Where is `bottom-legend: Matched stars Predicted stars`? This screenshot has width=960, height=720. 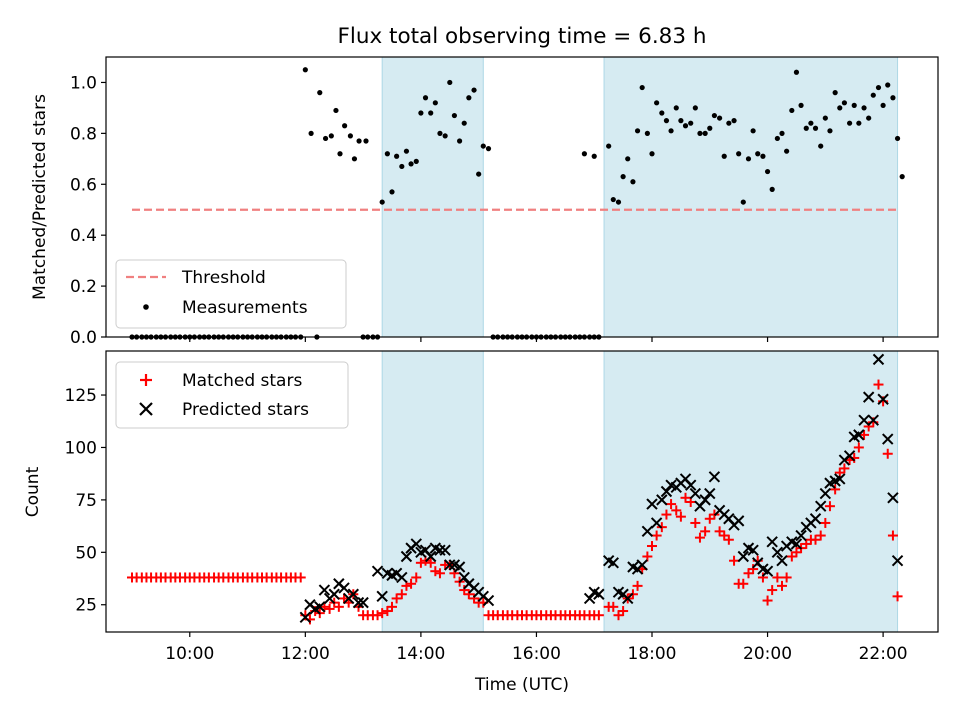 bottom-legend: Matched stars Predicted stars is located at coordinates (232, 395).